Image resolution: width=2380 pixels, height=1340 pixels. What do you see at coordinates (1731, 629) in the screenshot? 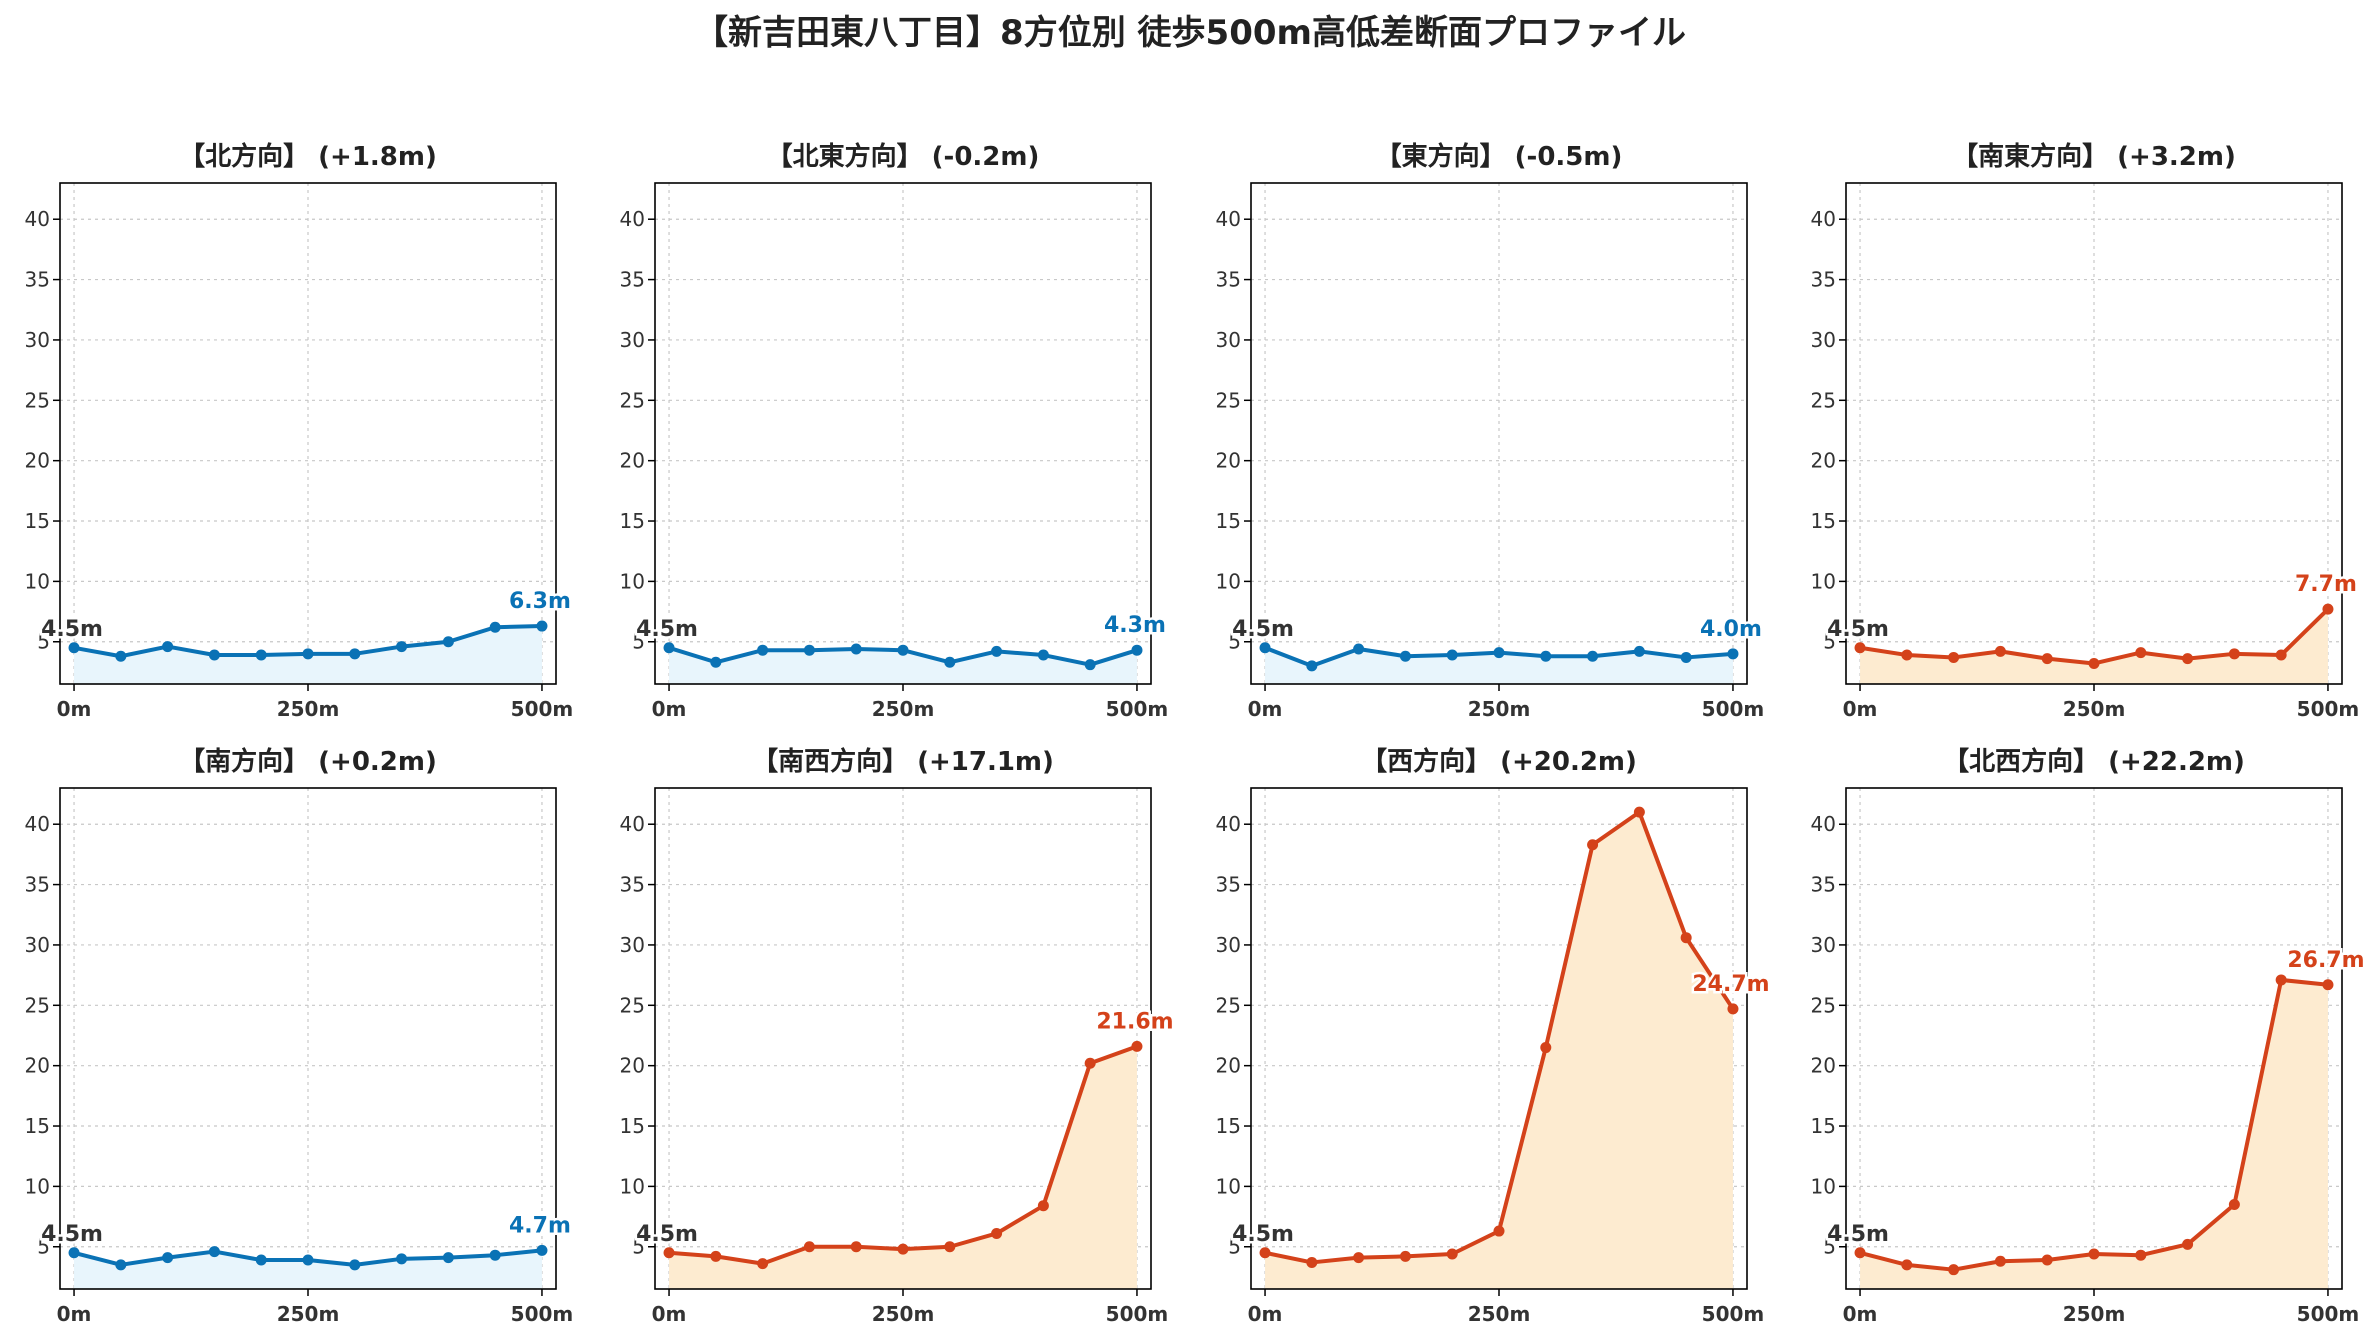
I see `end-value-label: 4.0m` at bounding box center [1731, 629].